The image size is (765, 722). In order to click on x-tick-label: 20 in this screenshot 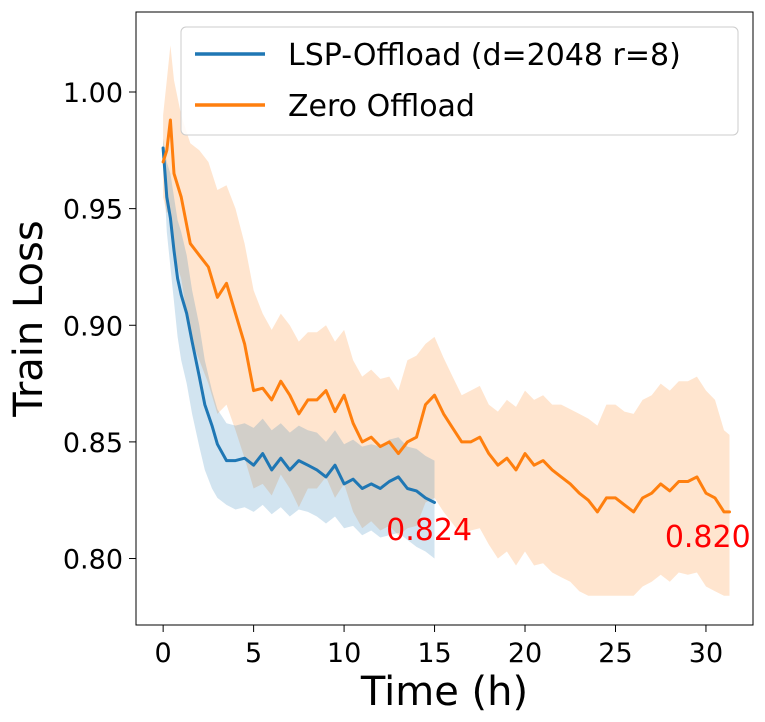, I will do `click(525, 653)`.